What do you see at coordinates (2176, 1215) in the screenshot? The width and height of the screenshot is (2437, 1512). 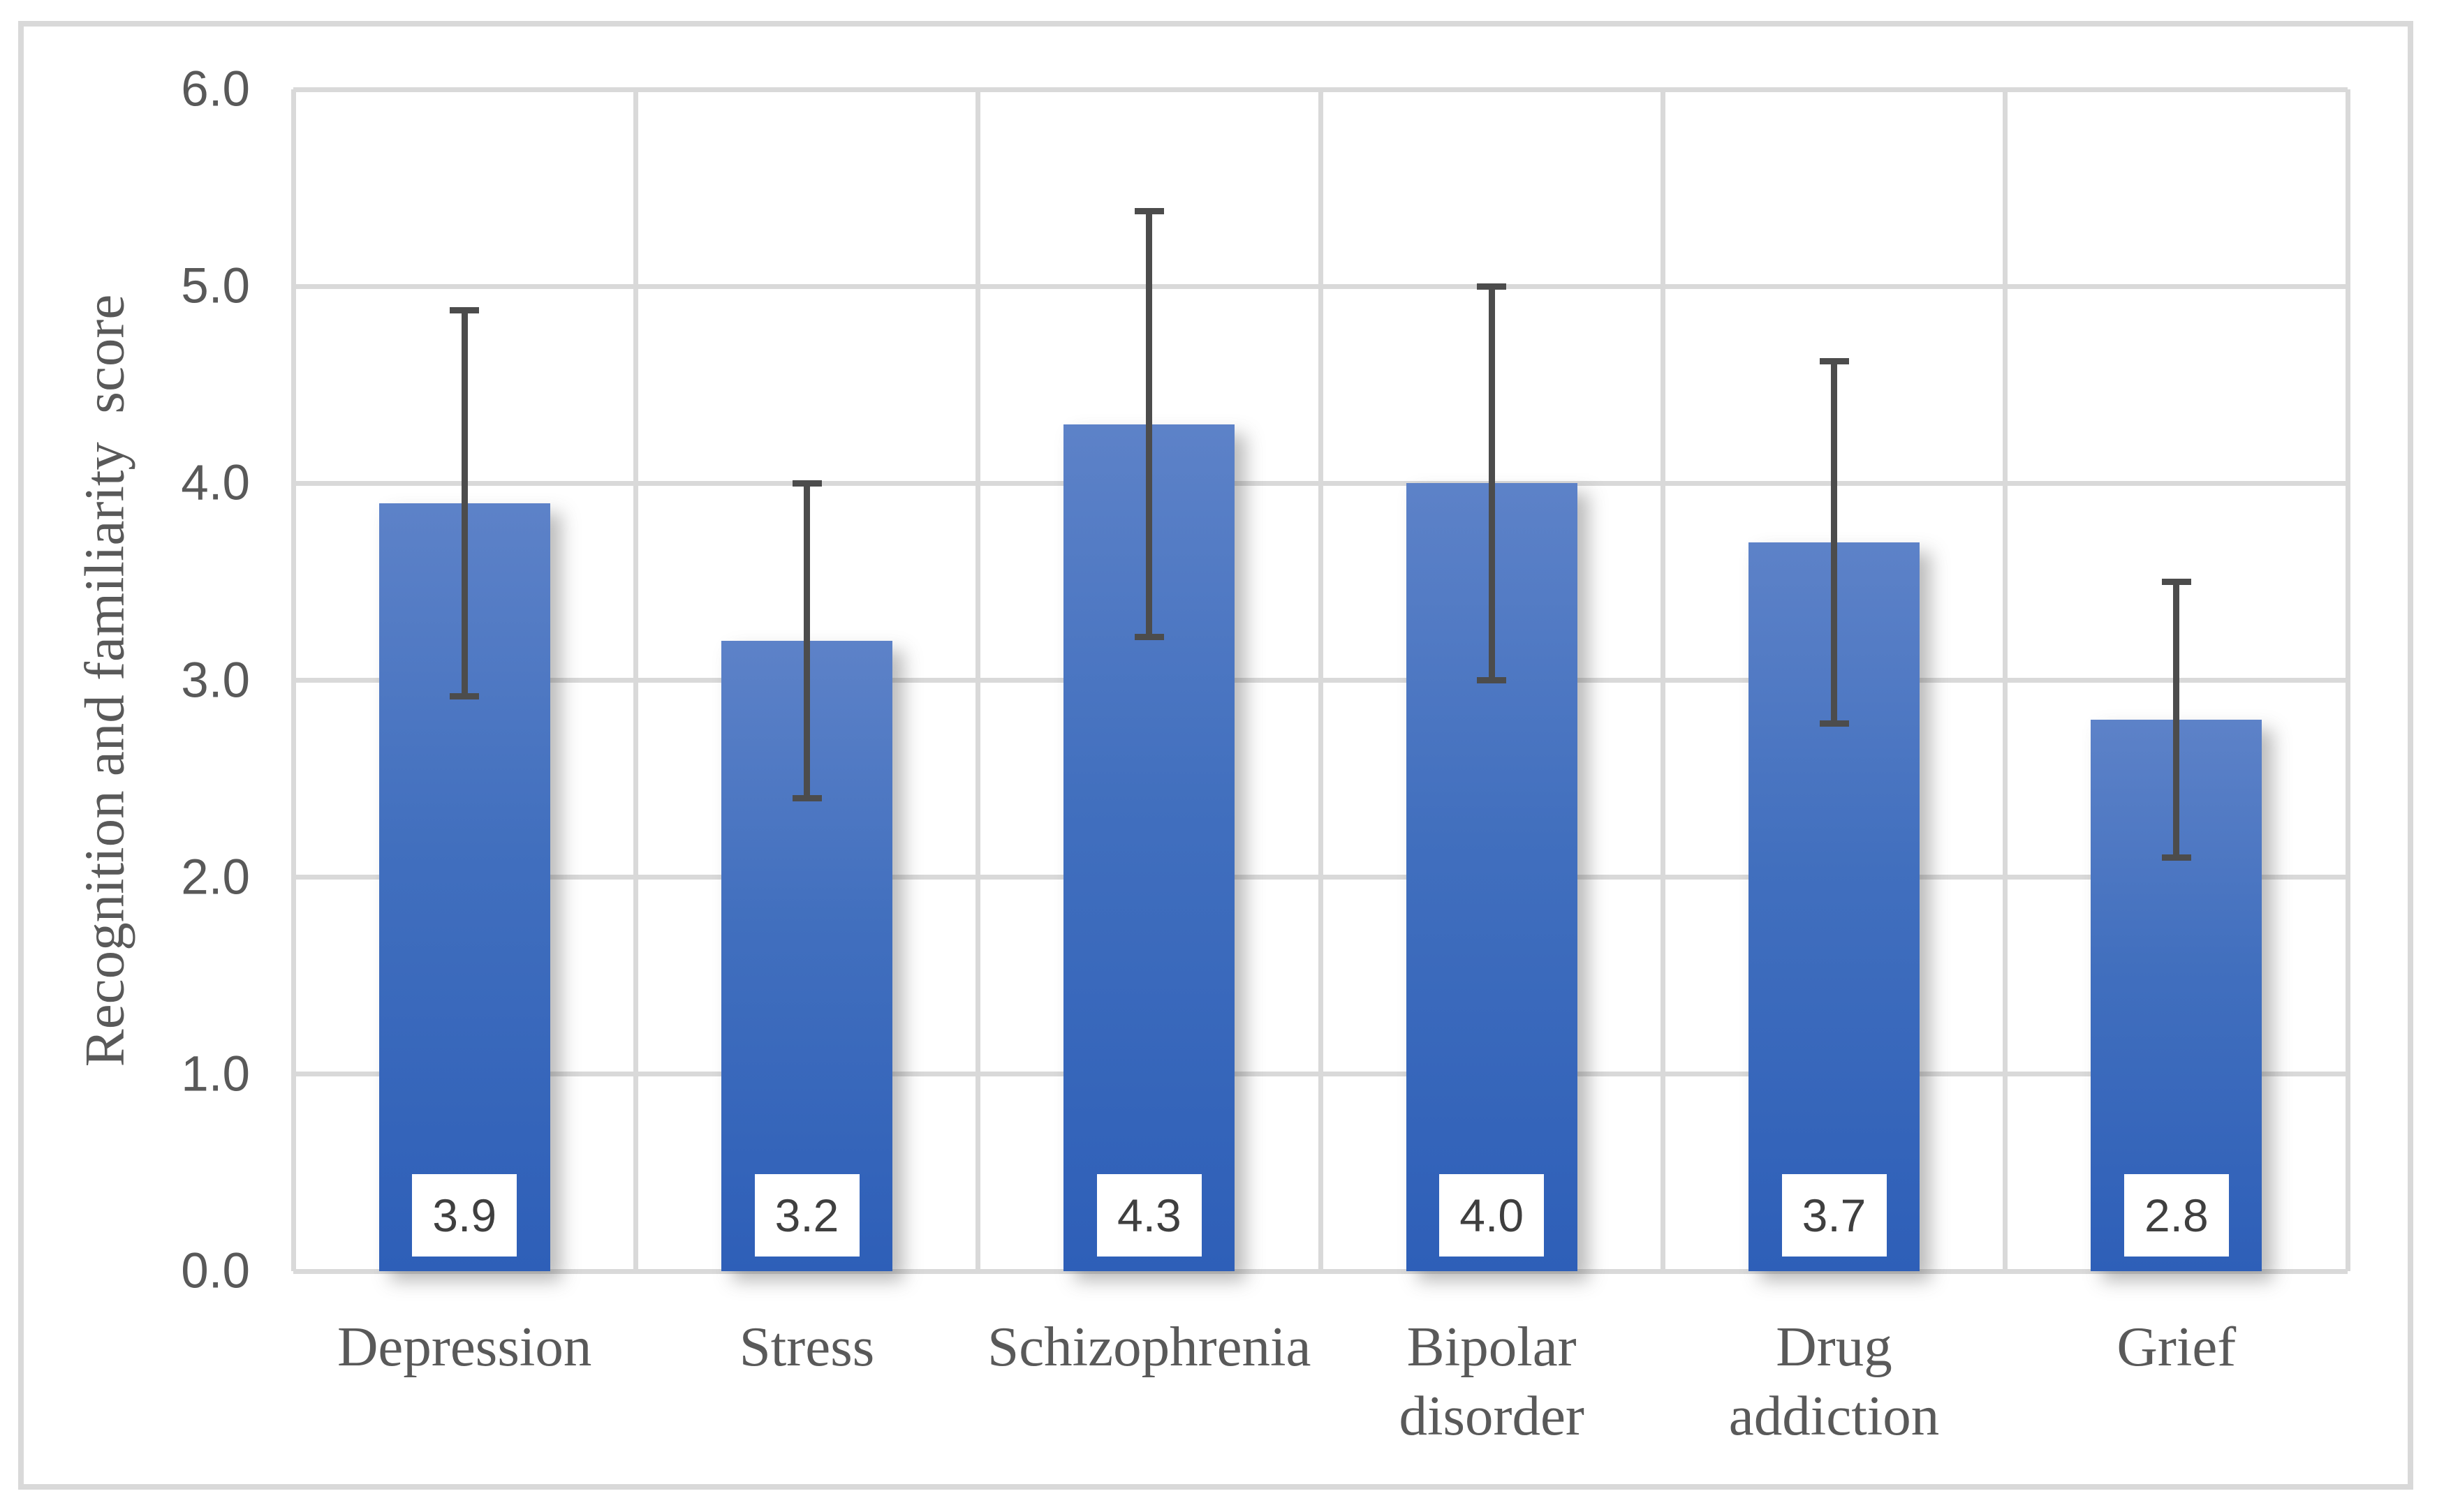 I see `bar-value-label: 2.8` at bounding box center [2176, 1215].